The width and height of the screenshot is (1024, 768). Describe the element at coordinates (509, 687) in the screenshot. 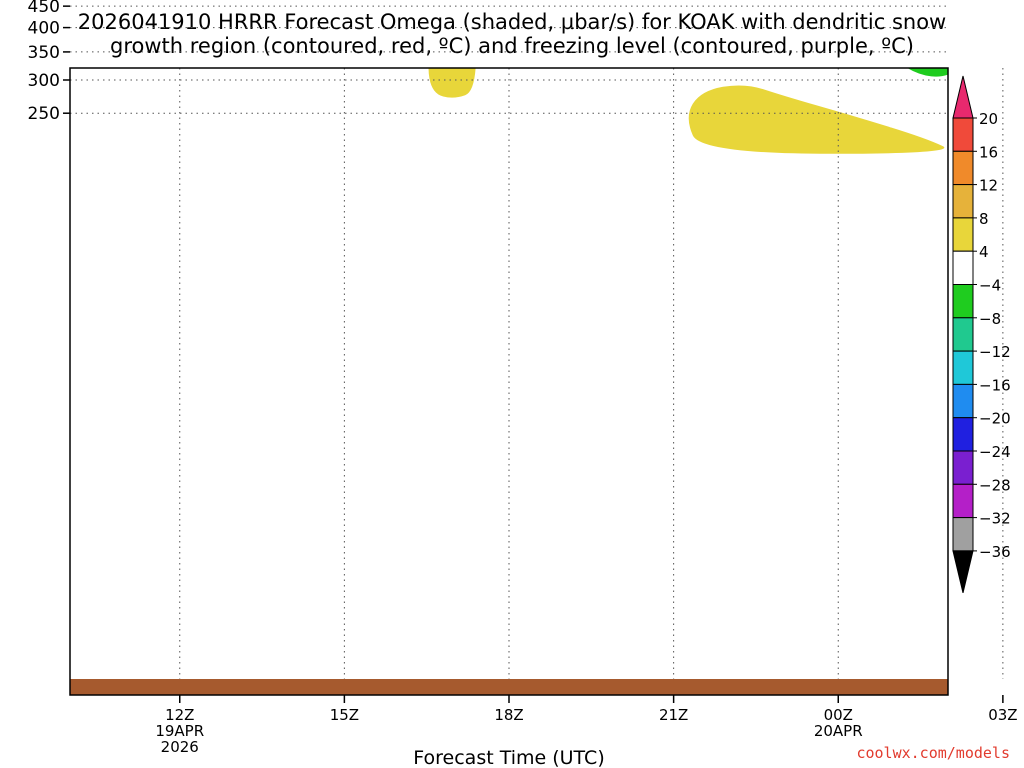

I see `ground-surface` at that location.